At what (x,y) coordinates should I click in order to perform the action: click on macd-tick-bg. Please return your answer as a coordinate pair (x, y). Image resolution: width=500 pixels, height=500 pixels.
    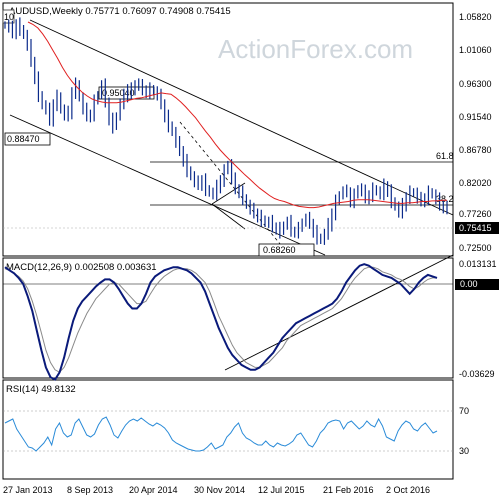
    Looking at the image, I should click on (477, 264).